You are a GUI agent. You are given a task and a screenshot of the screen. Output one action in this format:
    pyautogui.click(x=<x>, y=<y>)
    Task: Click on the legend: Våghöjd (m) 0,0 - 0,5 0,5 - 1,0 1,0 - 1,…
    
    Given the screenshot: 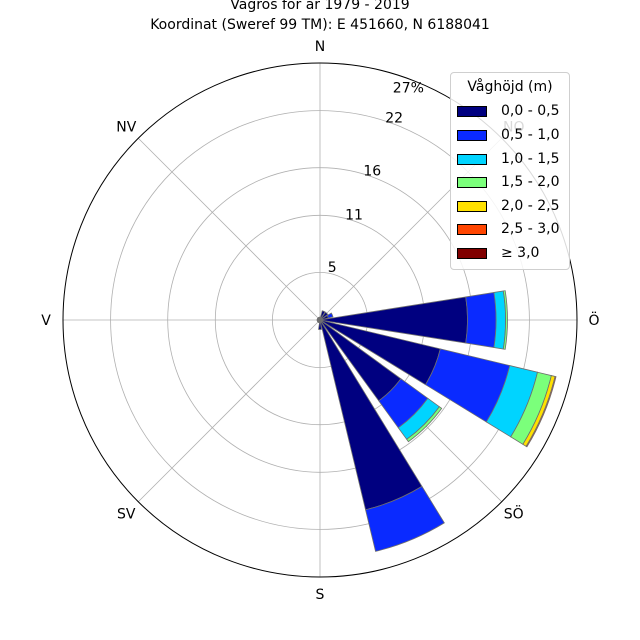 What is the action you would take?
    pyautogui.click(x=510, y=171)
    